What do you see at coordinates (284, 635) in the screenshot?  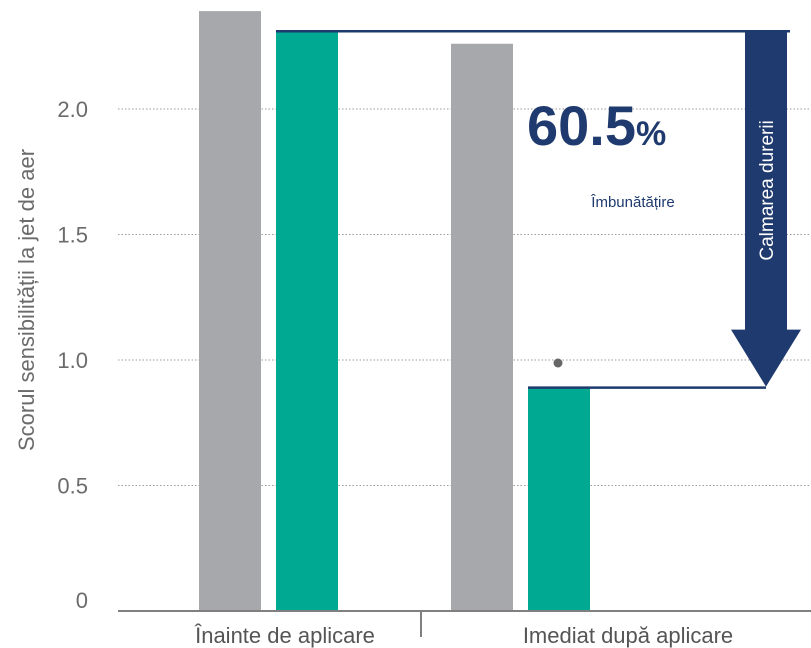 I see `x-category-label: Înainte de aplicare` at bounding box center [284, 635].